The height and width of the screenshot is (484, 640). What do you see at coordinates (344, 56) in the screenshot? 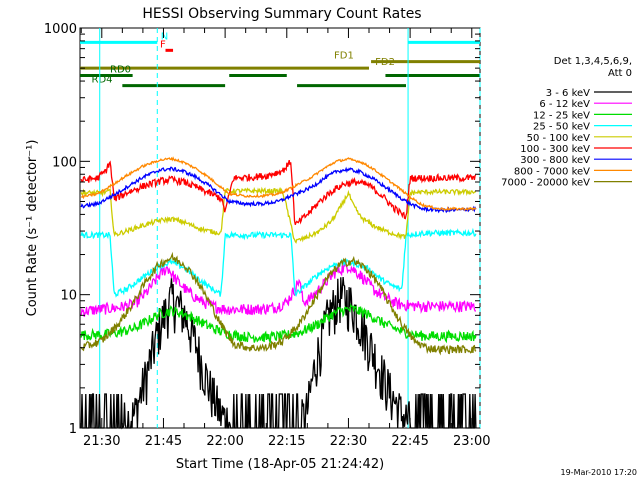
I see `flag-label-fd1: FD1` at bounding box center [344, 56].